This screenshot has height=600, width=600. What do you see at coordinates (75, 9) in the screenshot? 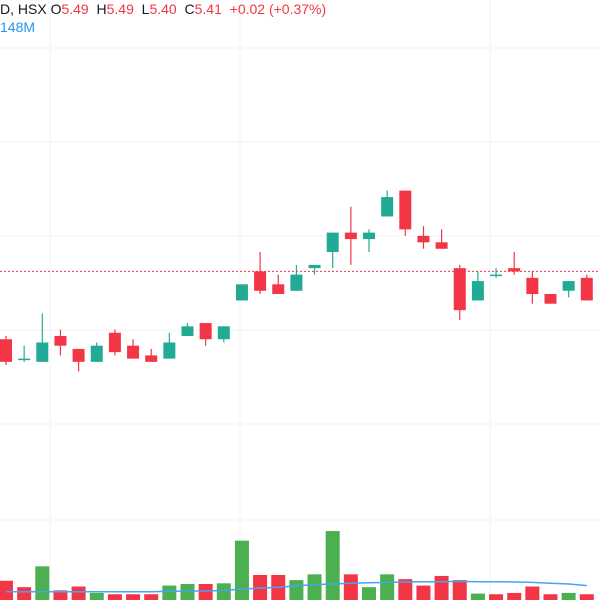
I see `open-value: 5.49` at bounding box center [75, 9].